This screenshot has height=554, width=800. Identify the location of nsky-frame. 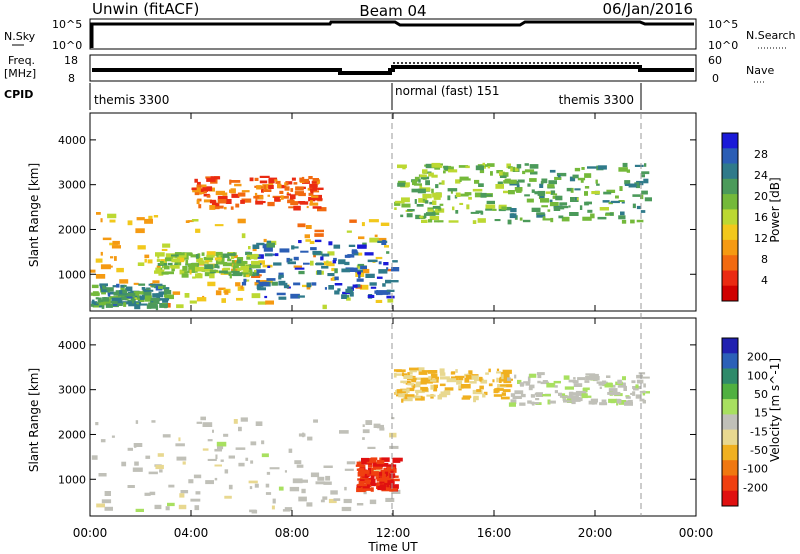
(393, 34).